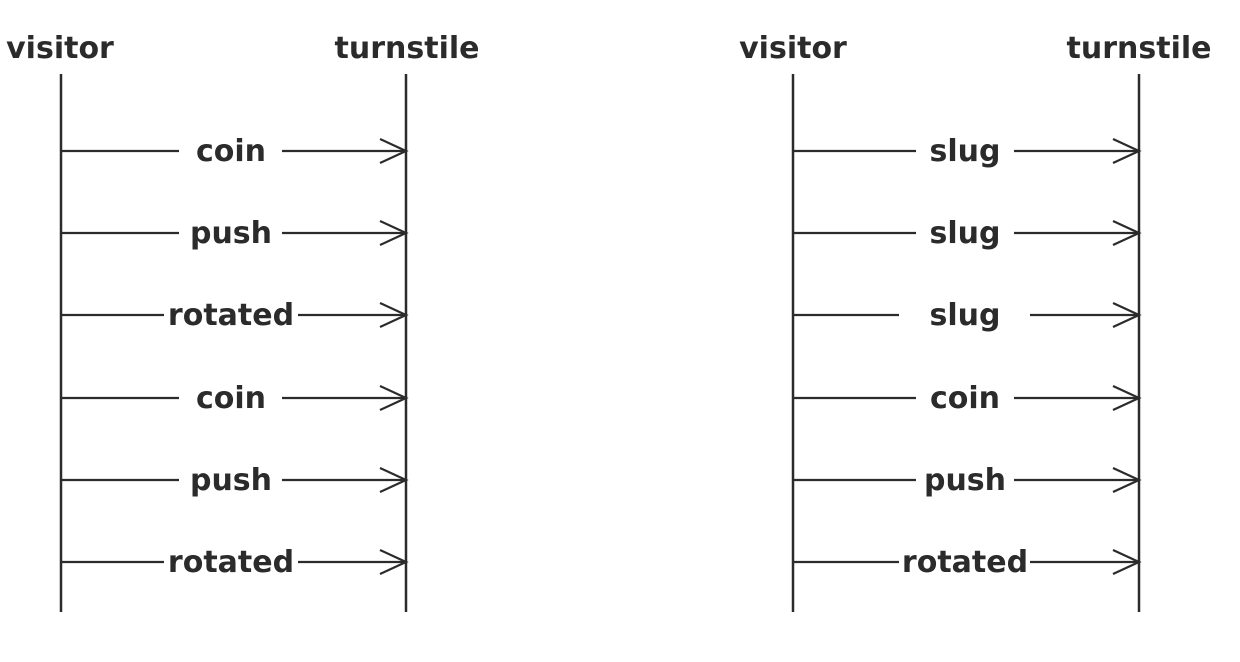  I want to click on message-1: coin, so click(235, 151).